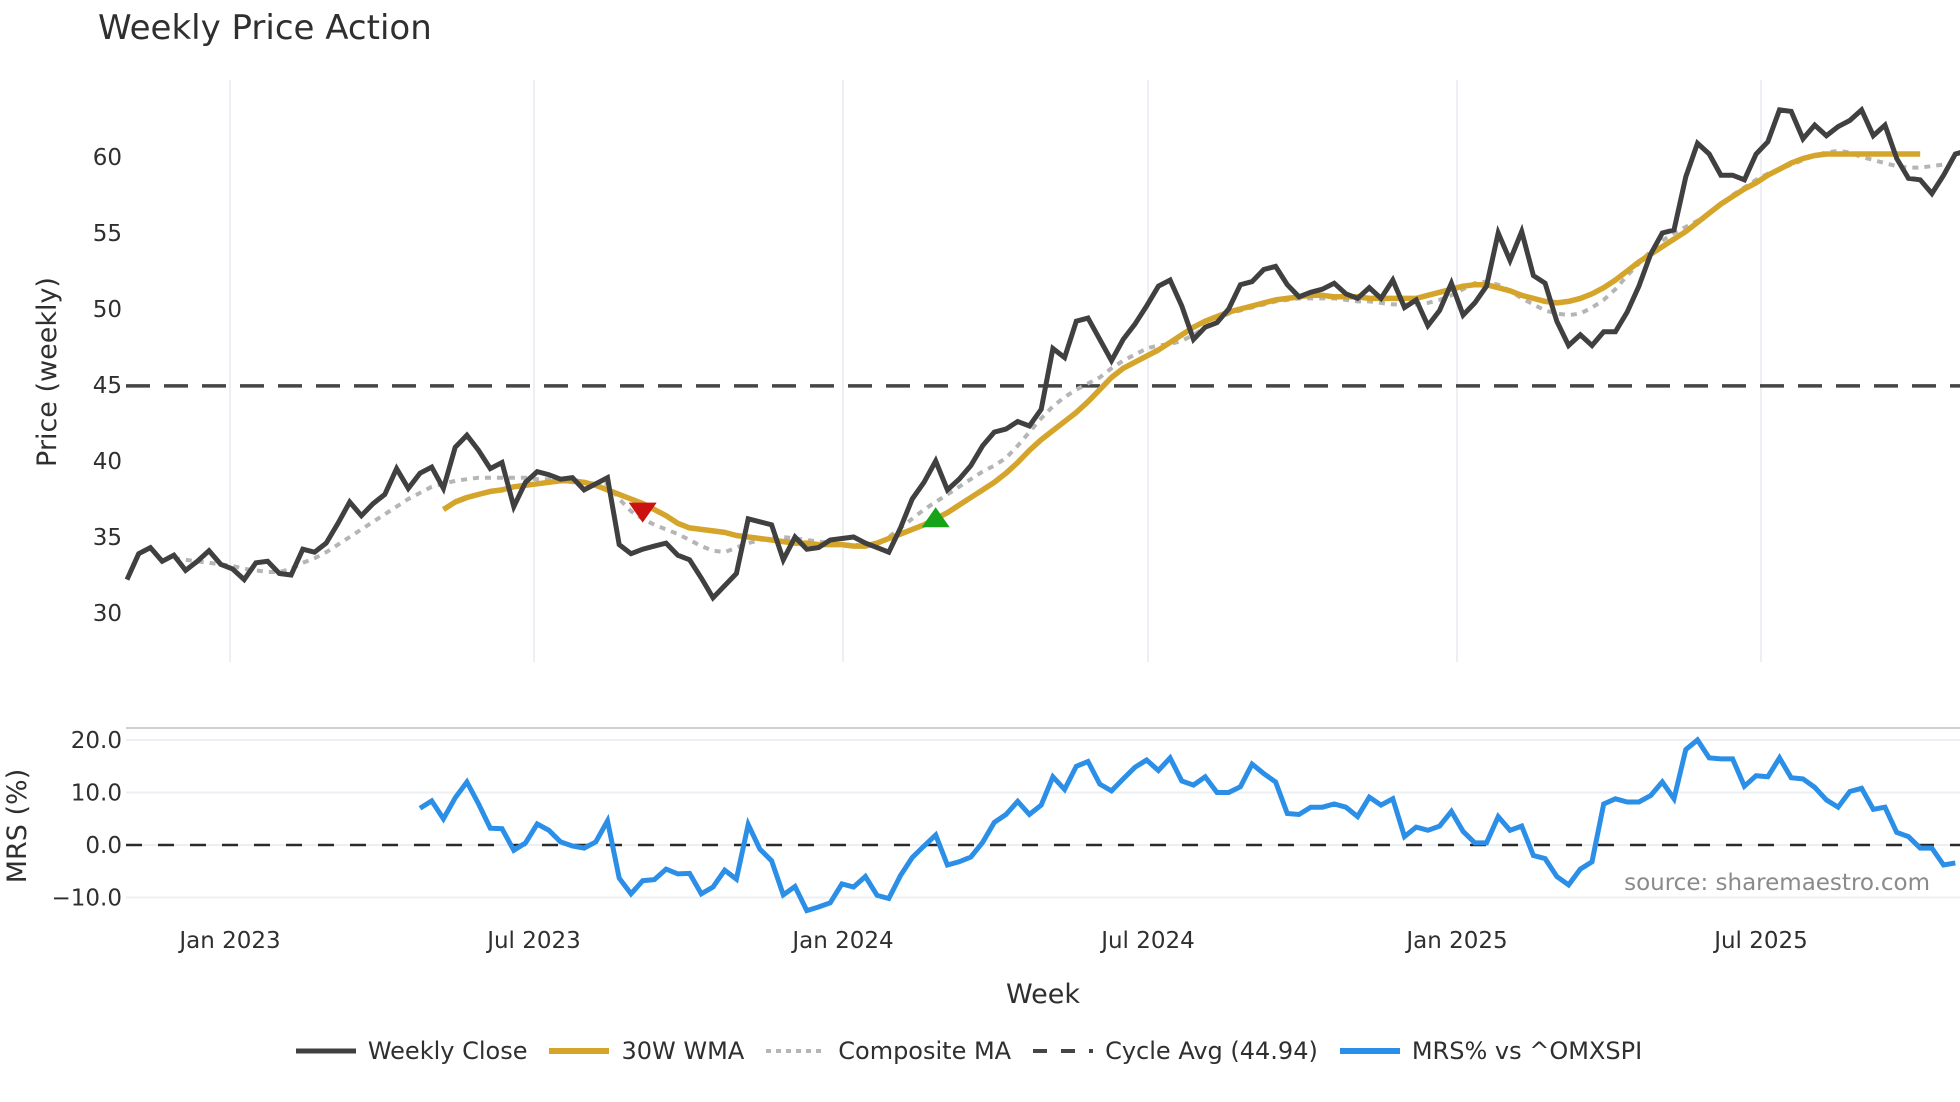 This screenshot has width=1960, height=1102. I want to click on x-tick-label: Jan 2025, so click(1455, 941).